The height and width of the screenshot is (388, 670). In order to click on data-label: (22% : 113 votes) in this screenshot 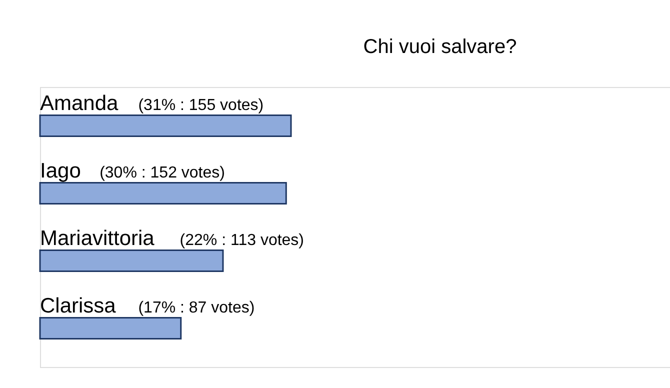, I will do `click(242, 240)`.